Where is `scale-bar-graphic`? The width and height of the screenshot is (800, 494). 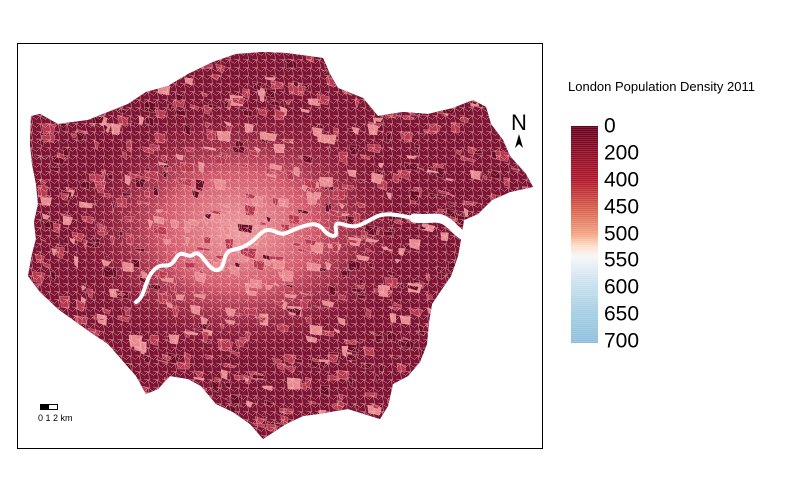 scale-bar-graphic is located at coordinates (49, 407).